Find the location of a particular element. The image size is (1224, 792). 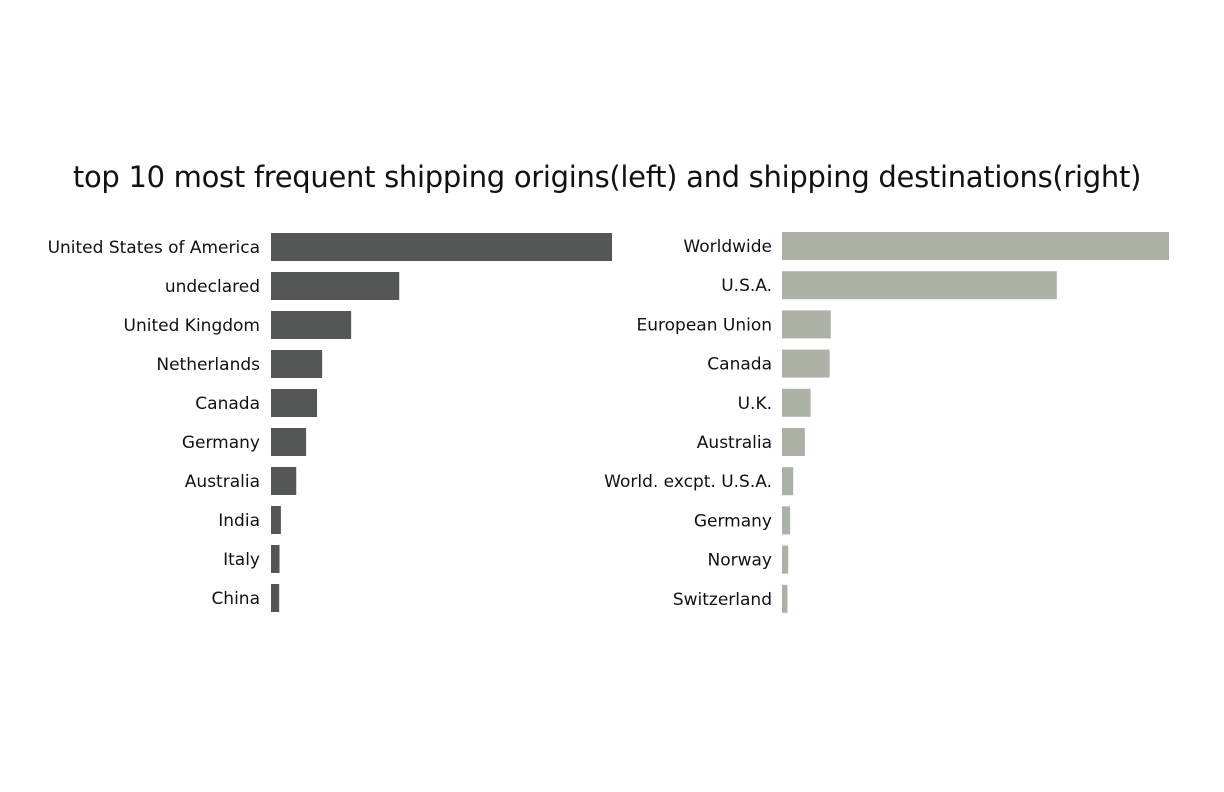

destinations-label-6: World. excpt. U.S.A. is located at coordinates (688, 482).